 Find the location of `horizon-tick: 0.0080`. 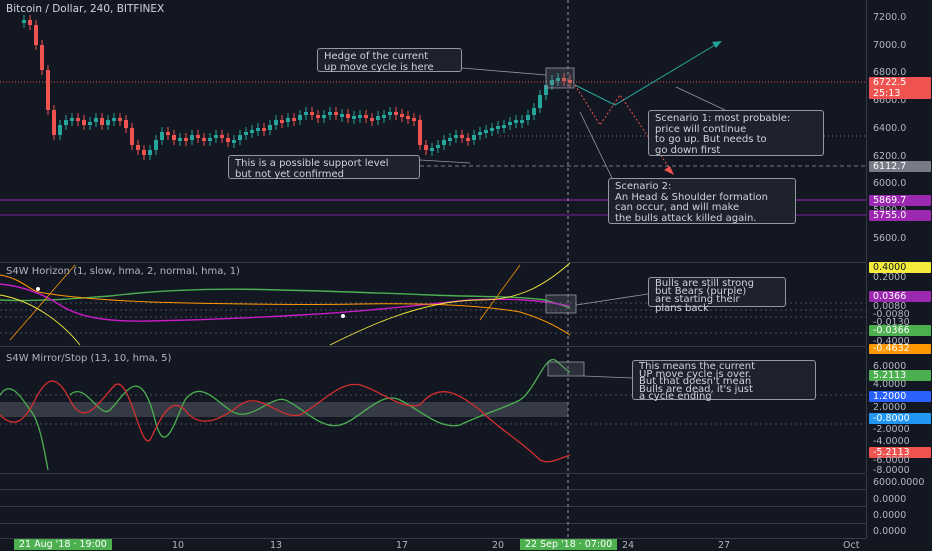

horizon-tick: 0.0080 is located at coordinates (890, 306).